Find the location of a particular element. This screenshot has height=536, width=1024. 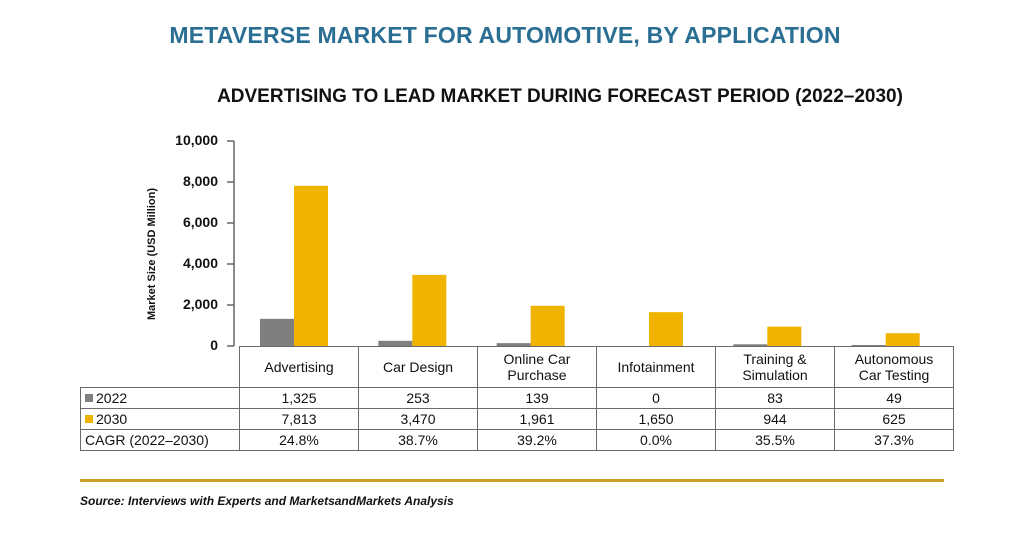

value-cell-2022: 0 is located at coordinates (656, 398).